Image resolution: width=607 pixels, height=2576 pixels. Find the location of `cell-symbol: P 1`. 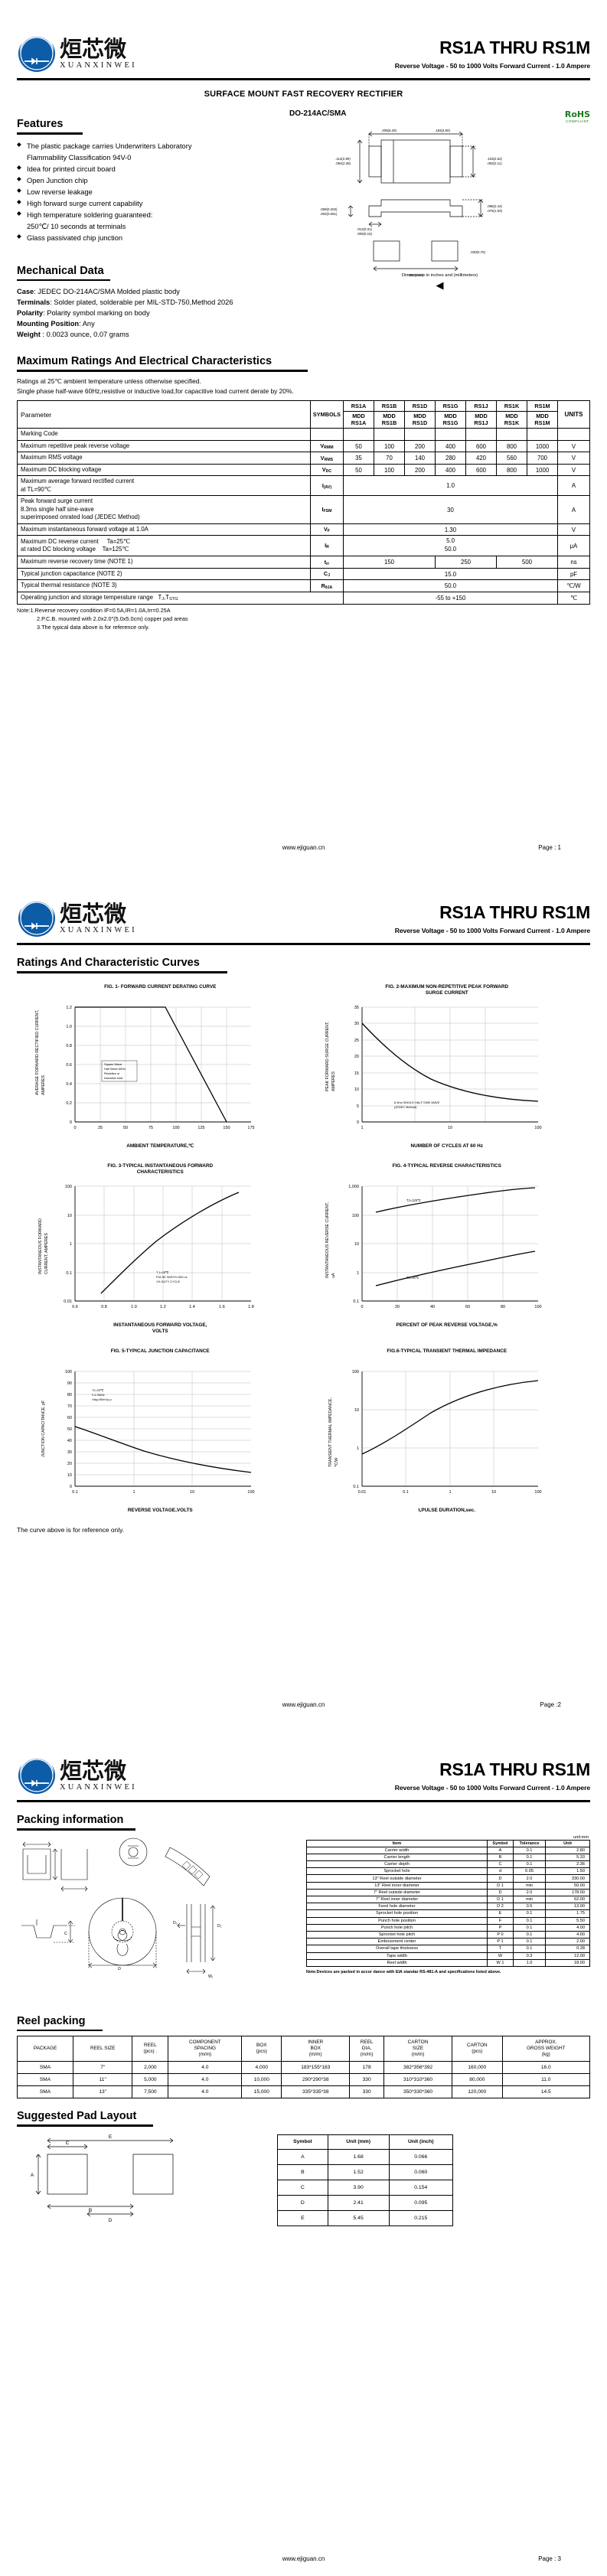

cell-symbol: P 1 is located at coordinates (501, 1942).